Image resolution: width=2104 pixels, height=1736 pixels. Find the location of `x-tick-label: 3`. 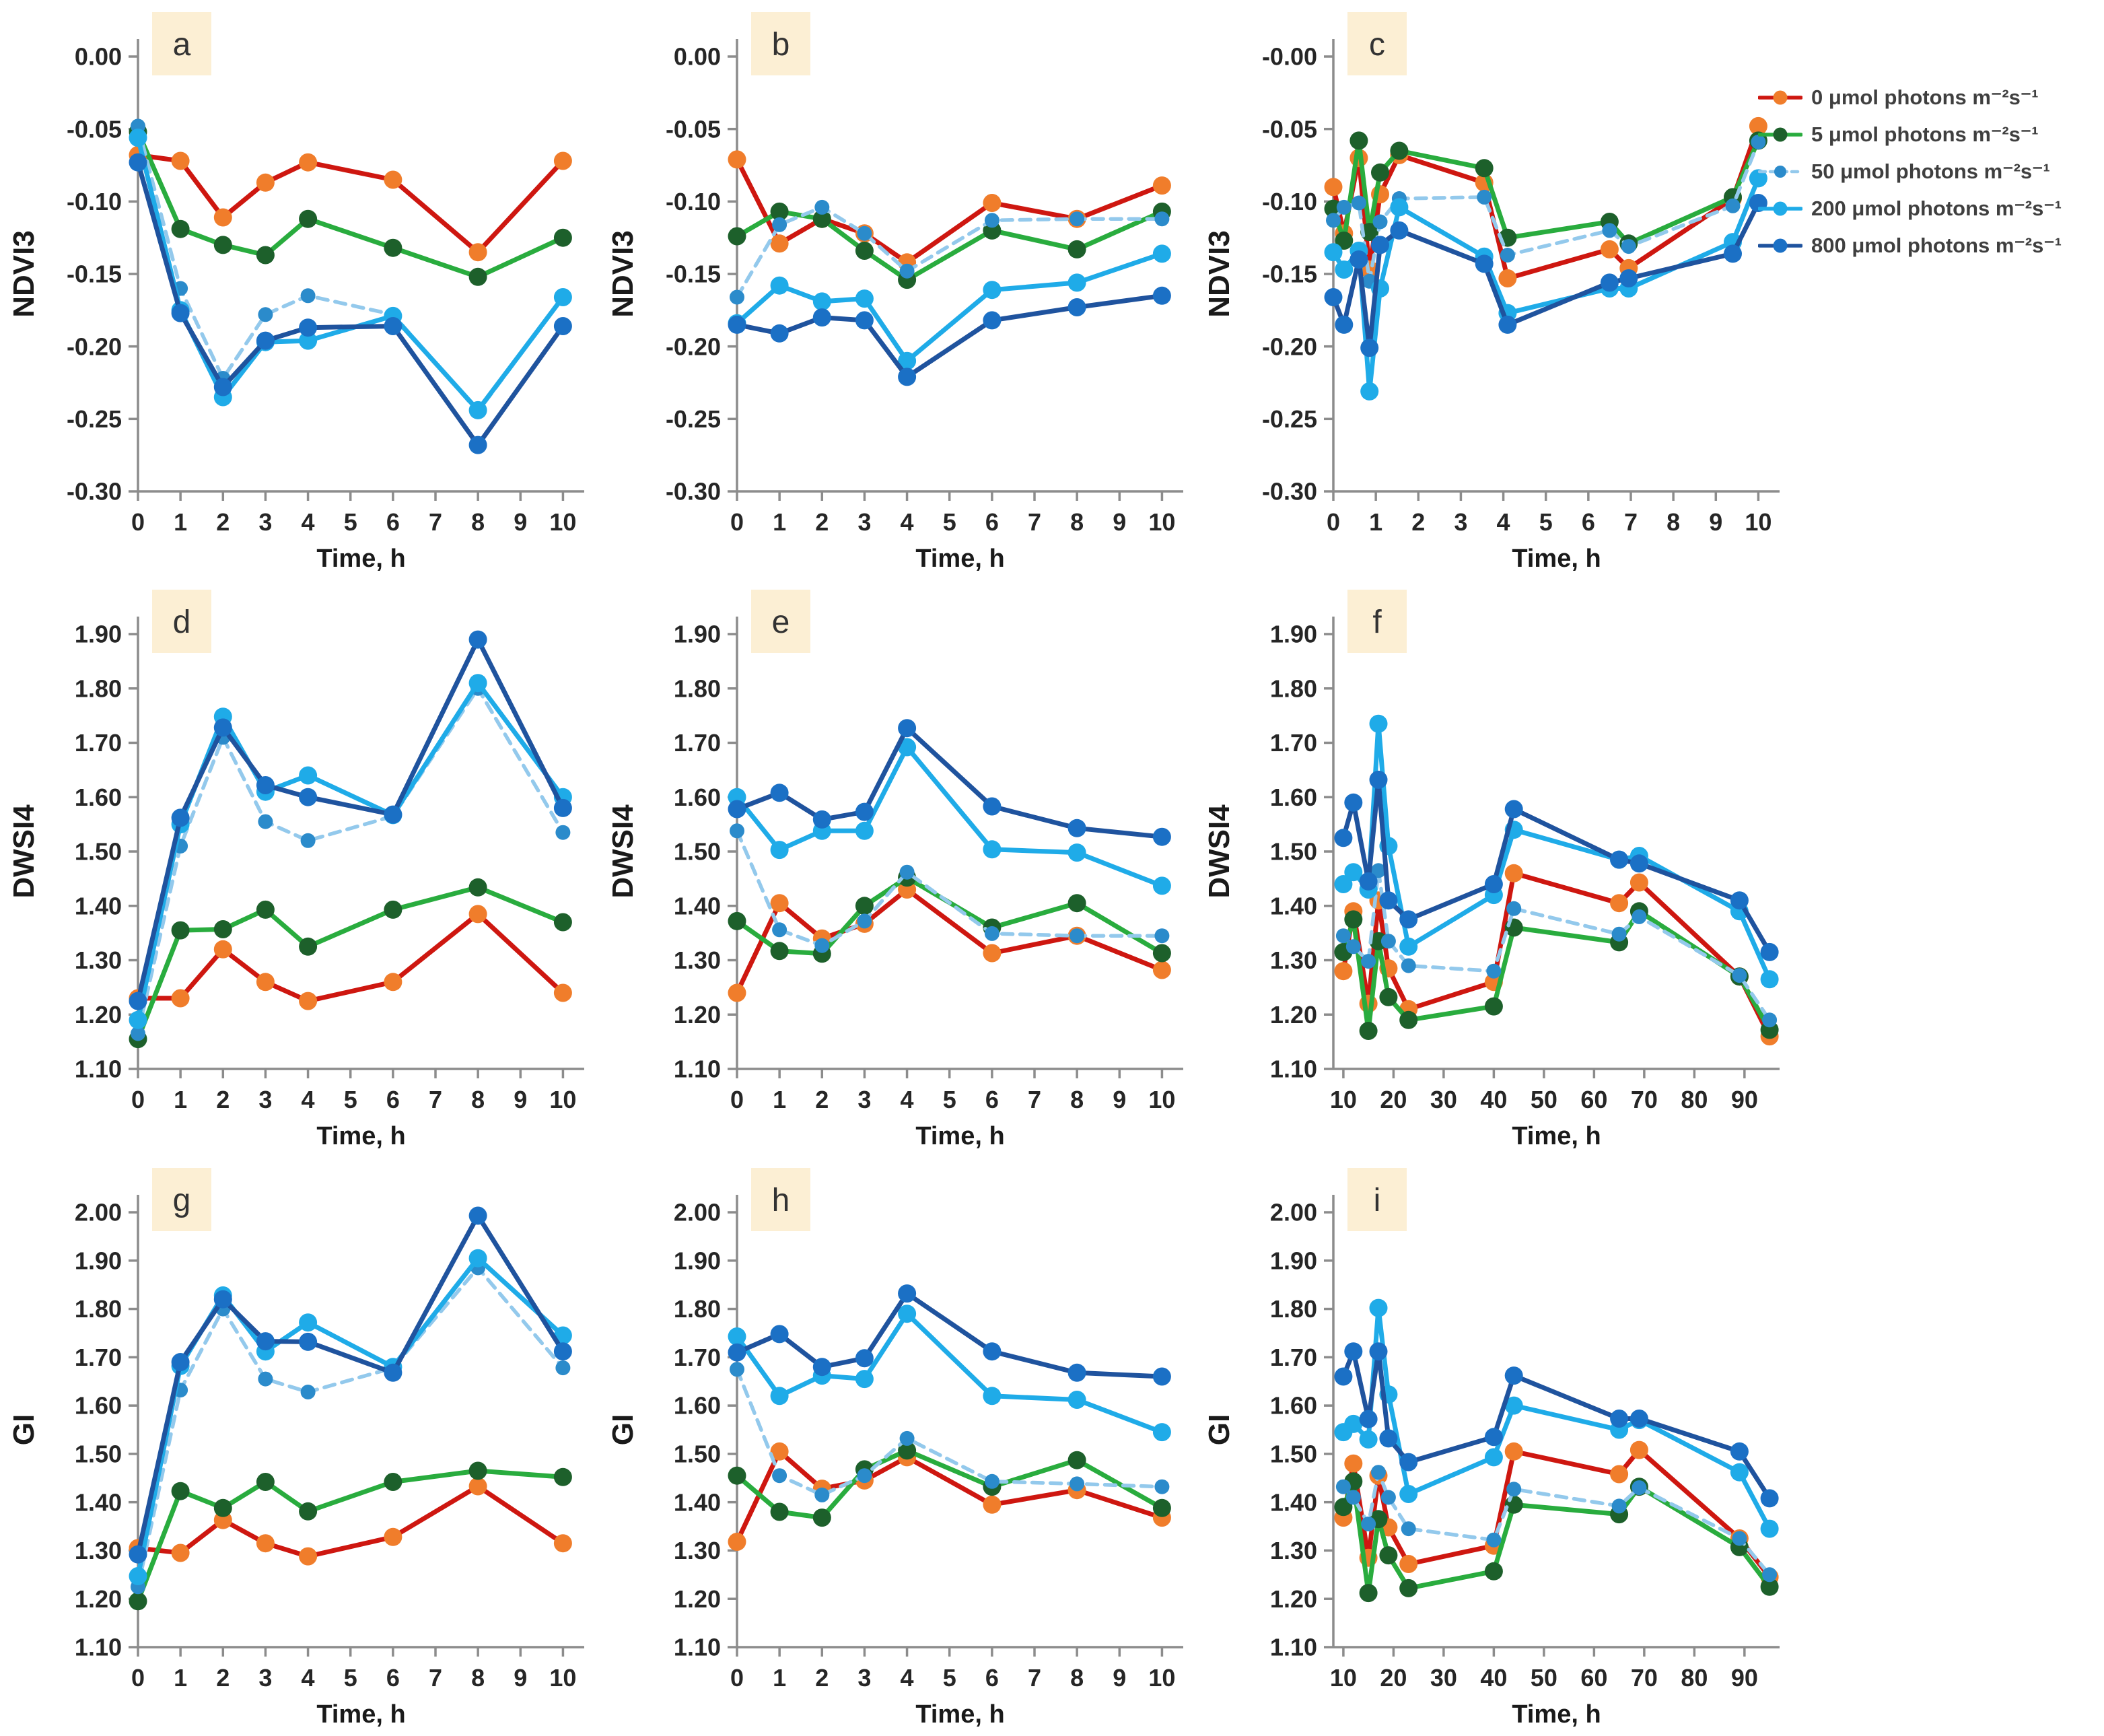

x-tick-label: 3 is located at coordinates (265, 1678).